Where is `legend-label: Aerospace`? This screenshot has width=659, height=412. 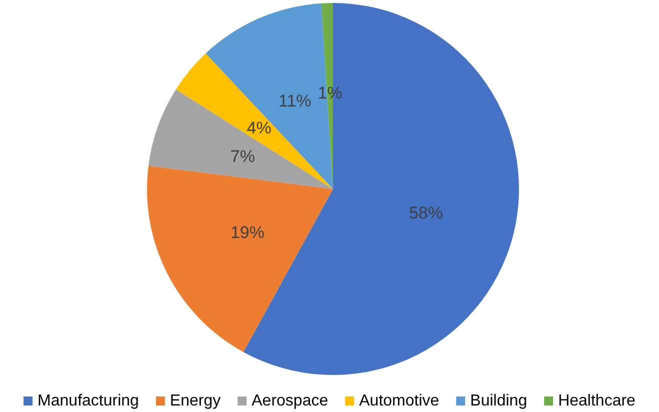
legend-label: Aerospace is located at coordinates (290, 401).